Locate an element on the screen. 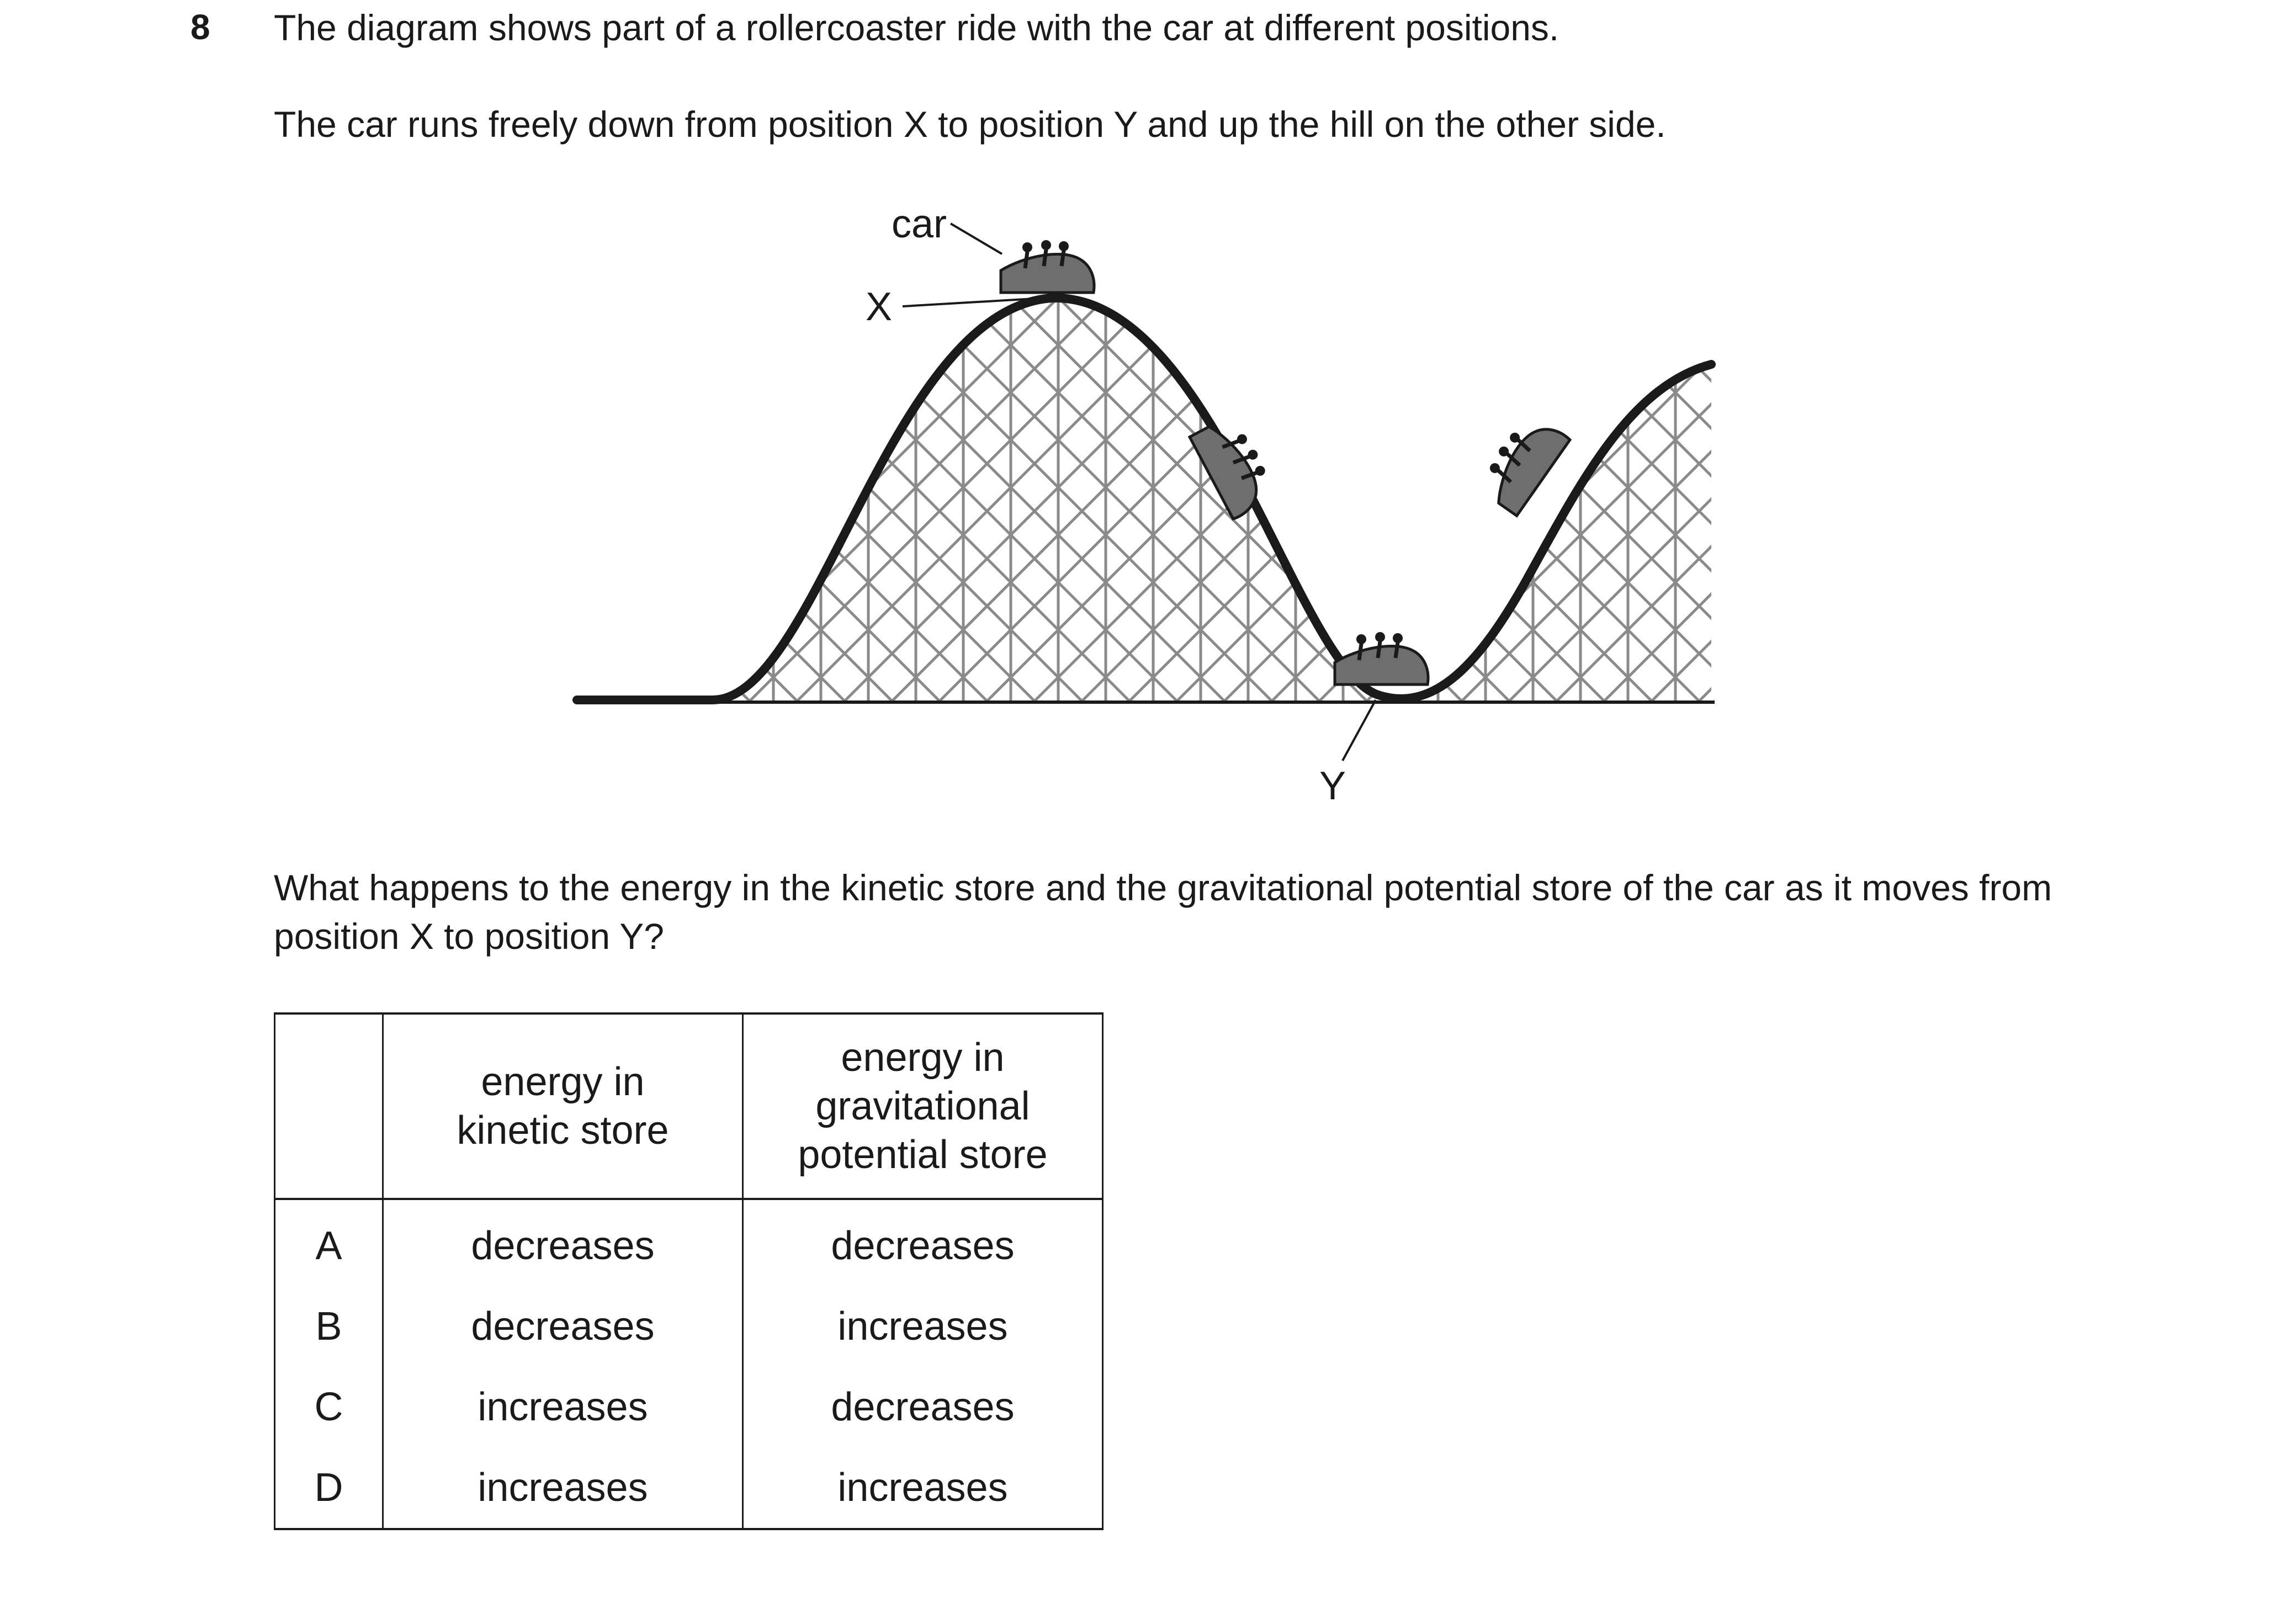 This screenshot has height=1624, width=2281. header-gpe-line-3: potential store is located at coordinates (923, 1155).